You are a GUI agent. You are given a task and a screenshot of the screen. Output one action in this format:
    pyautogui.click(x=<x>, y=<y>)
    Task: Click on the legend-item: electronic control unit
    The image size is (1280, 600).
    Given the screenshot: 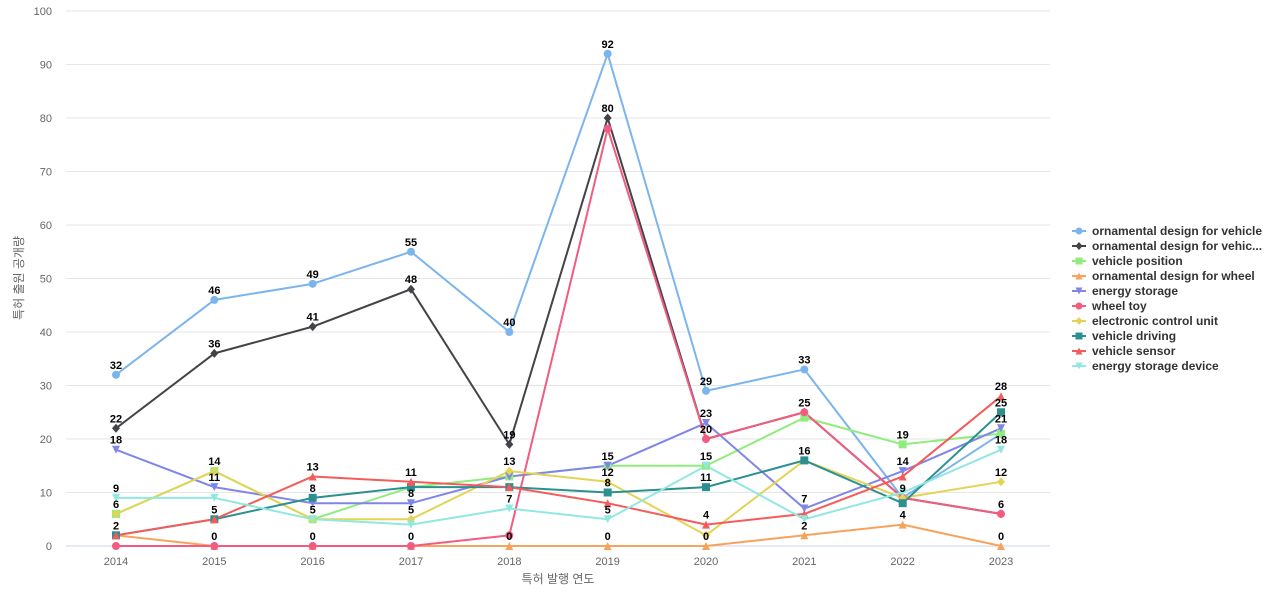 What is the action you would take?
    pyautogui.click(x=1145, y=321)
    